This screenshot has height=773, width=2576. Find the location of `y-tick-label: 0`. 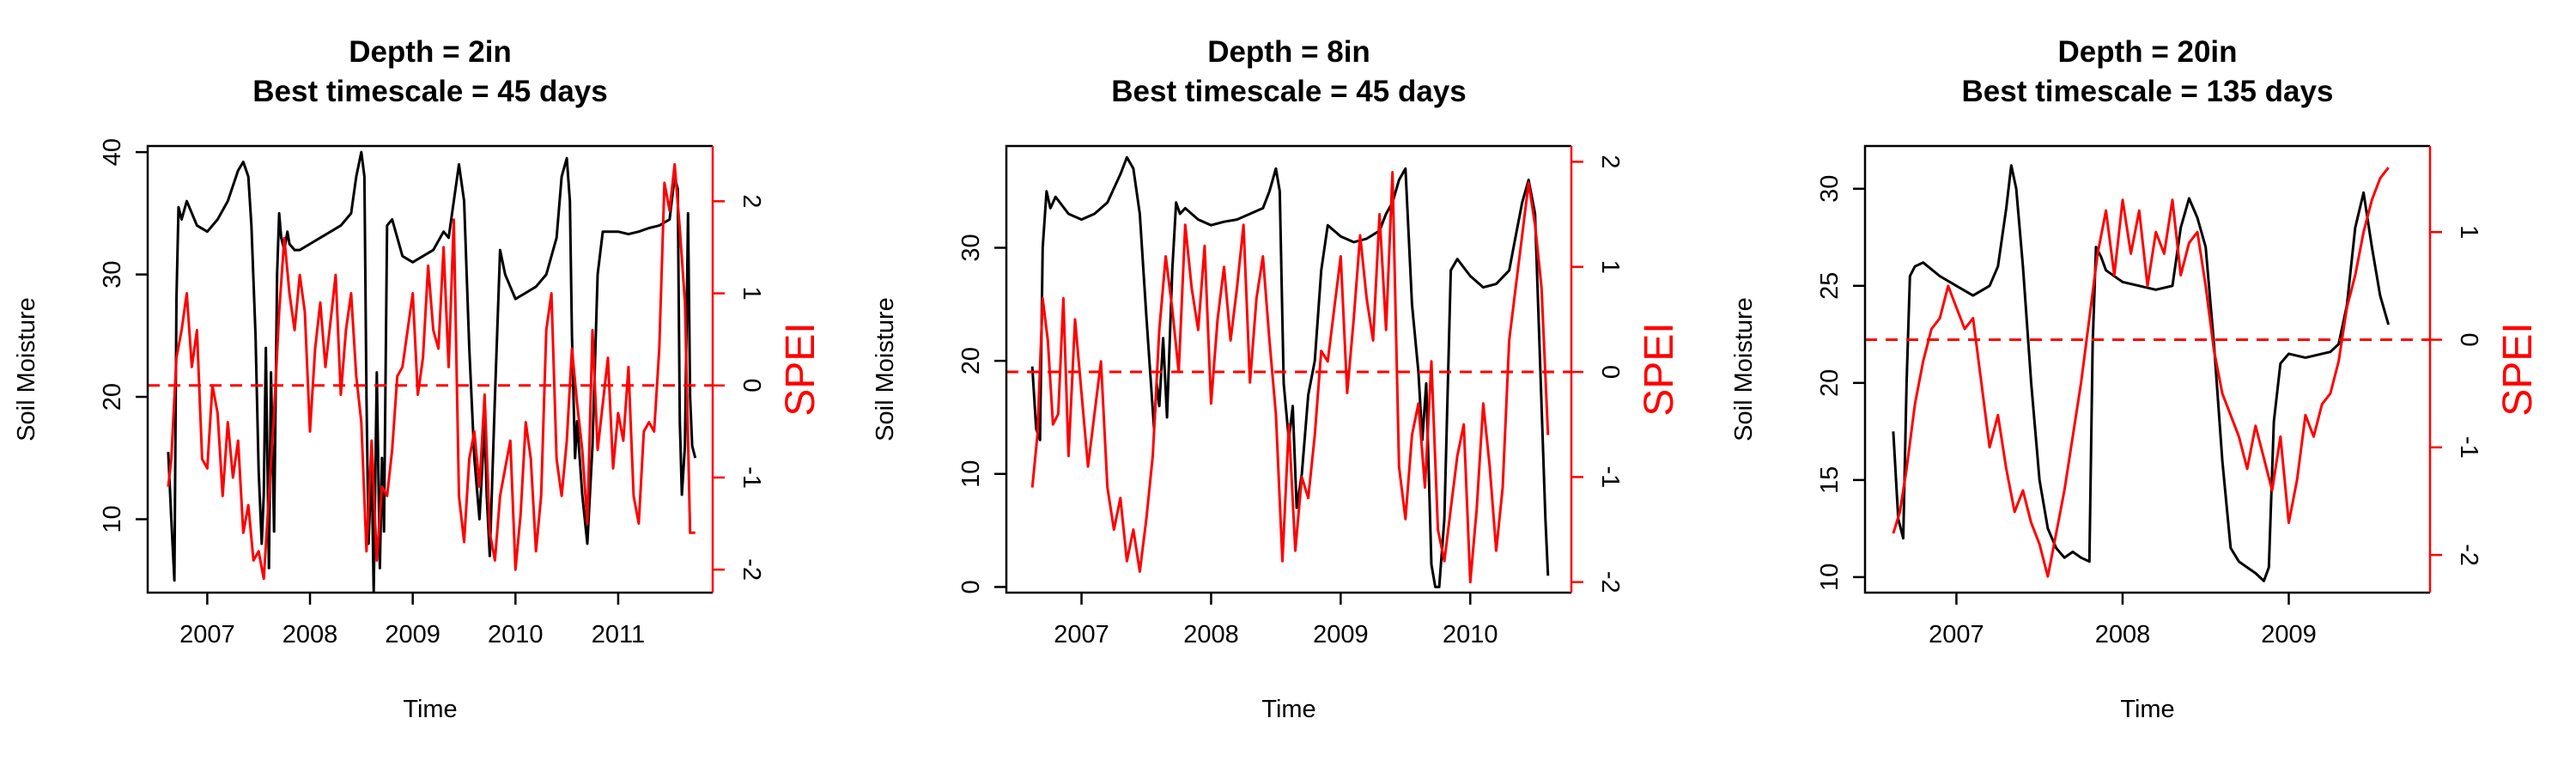

y-tick-label: 0 is located at coordinates (971, 586).